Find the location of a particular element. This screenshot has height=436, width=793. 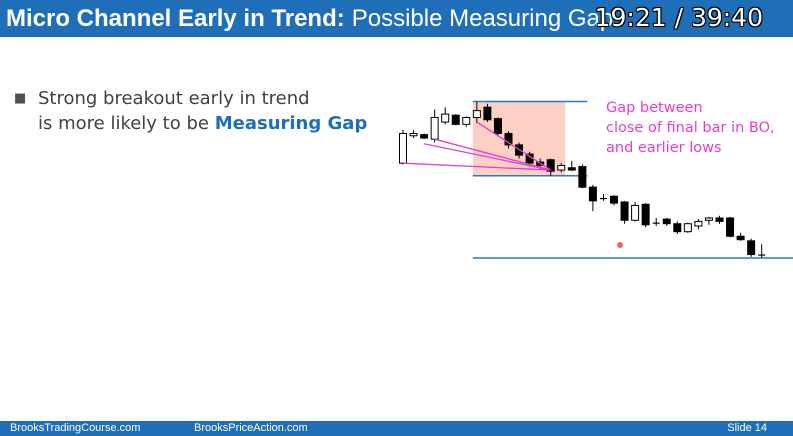

annotation-line-2: close of final bar in BO, is located at coordinates (690, 128).